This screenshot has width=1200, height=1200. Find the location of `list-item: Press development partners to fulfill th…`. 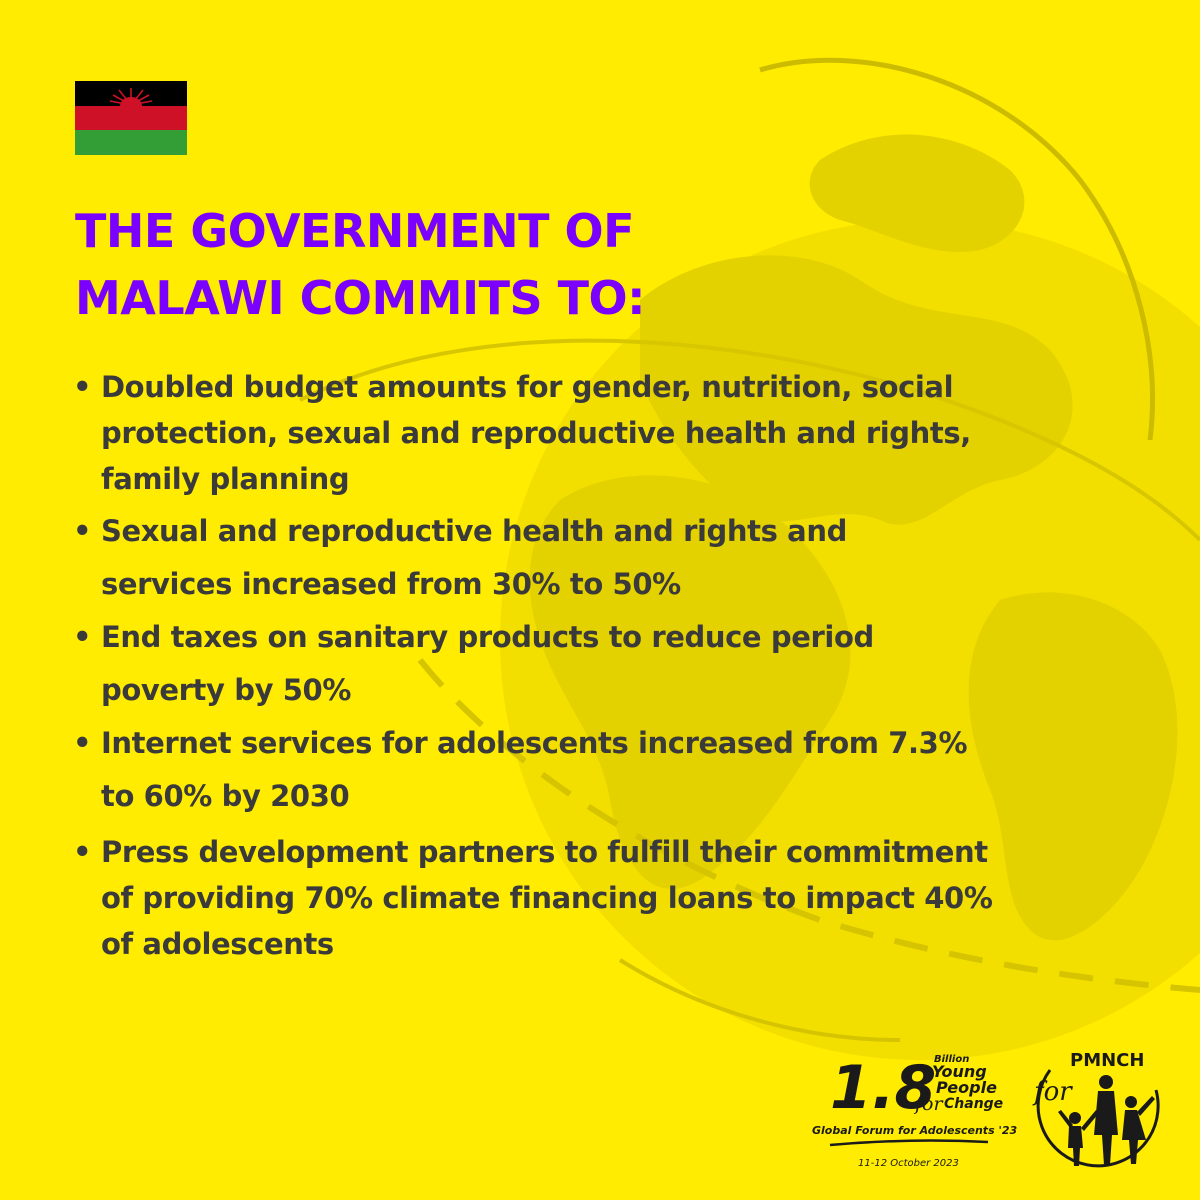

list-item: Press development partners to fulfill th… is located at coordinates (537, 898).